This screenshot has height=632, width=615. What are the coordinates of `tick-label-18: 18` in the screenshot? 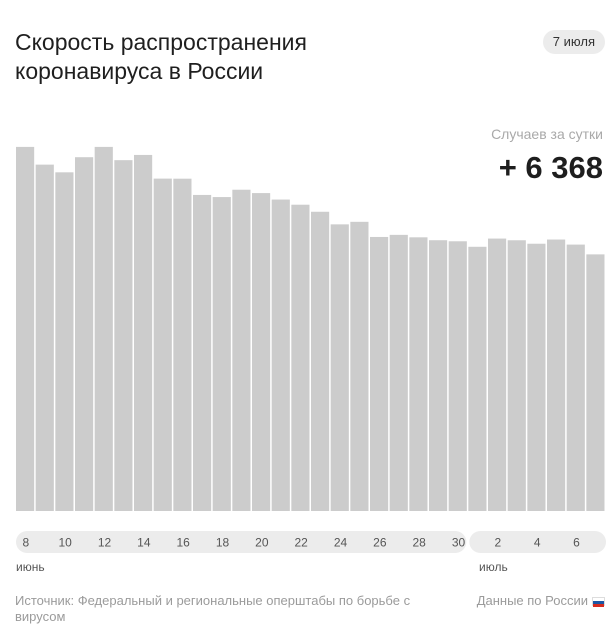 It's located at (223, 543).